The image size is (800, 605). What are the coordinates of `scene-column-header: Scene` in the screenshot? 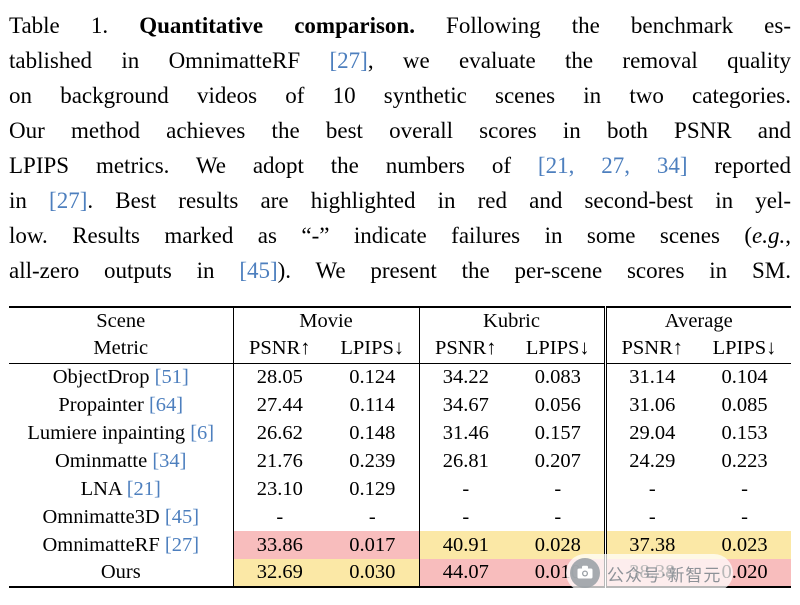 It's located at (121, 321).